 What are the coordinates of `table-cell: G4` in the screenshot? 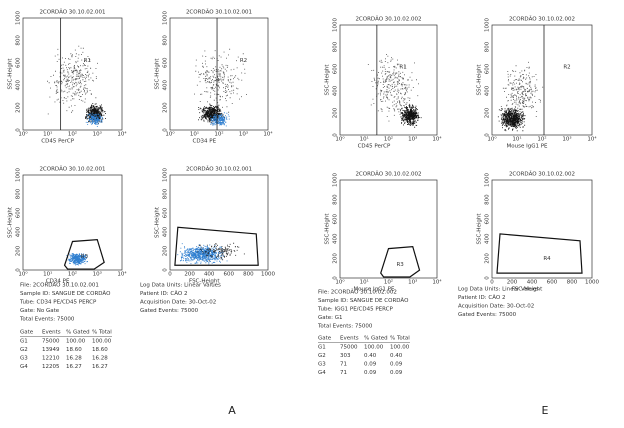 It's located at (24, 367).